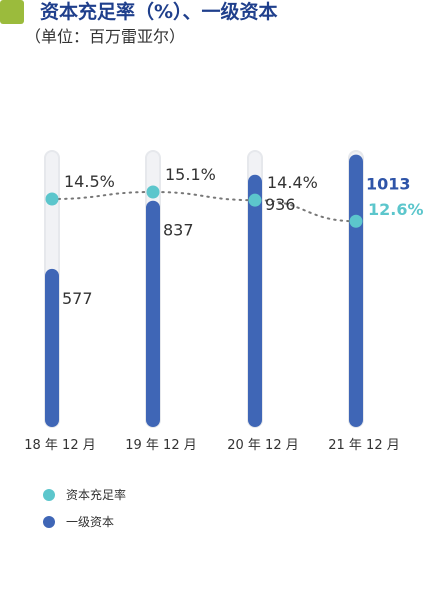  I want to click on legend-item-capital: 一级资本, so click(78, 521).